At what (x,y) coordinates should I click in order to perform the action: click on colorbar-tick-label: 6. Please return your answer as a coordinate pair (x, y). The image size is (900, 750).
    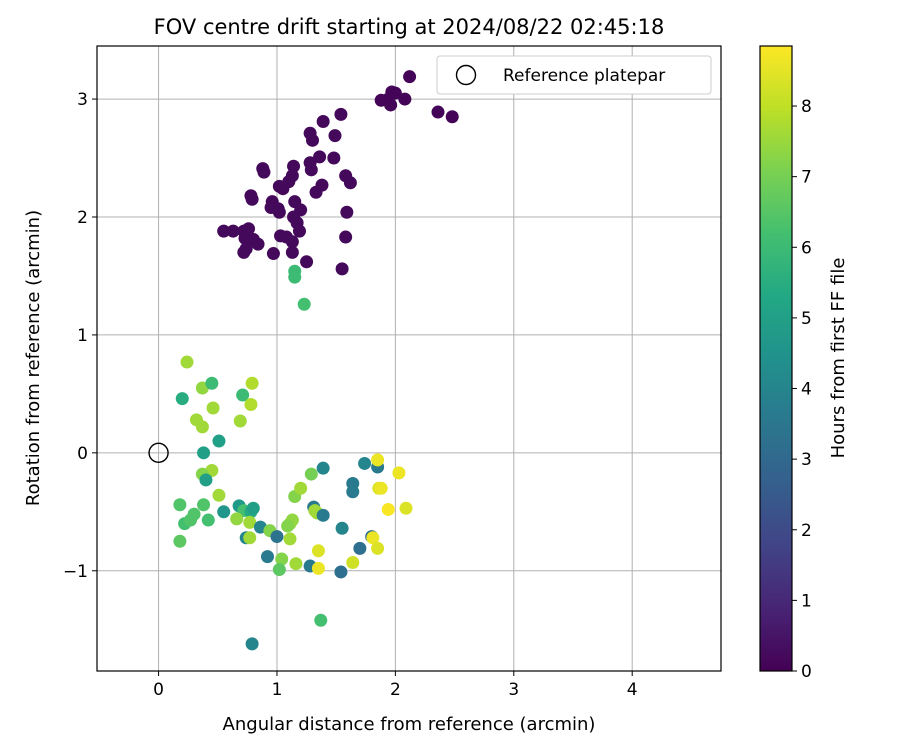
    Looking at the image, I should click on (806, 248).